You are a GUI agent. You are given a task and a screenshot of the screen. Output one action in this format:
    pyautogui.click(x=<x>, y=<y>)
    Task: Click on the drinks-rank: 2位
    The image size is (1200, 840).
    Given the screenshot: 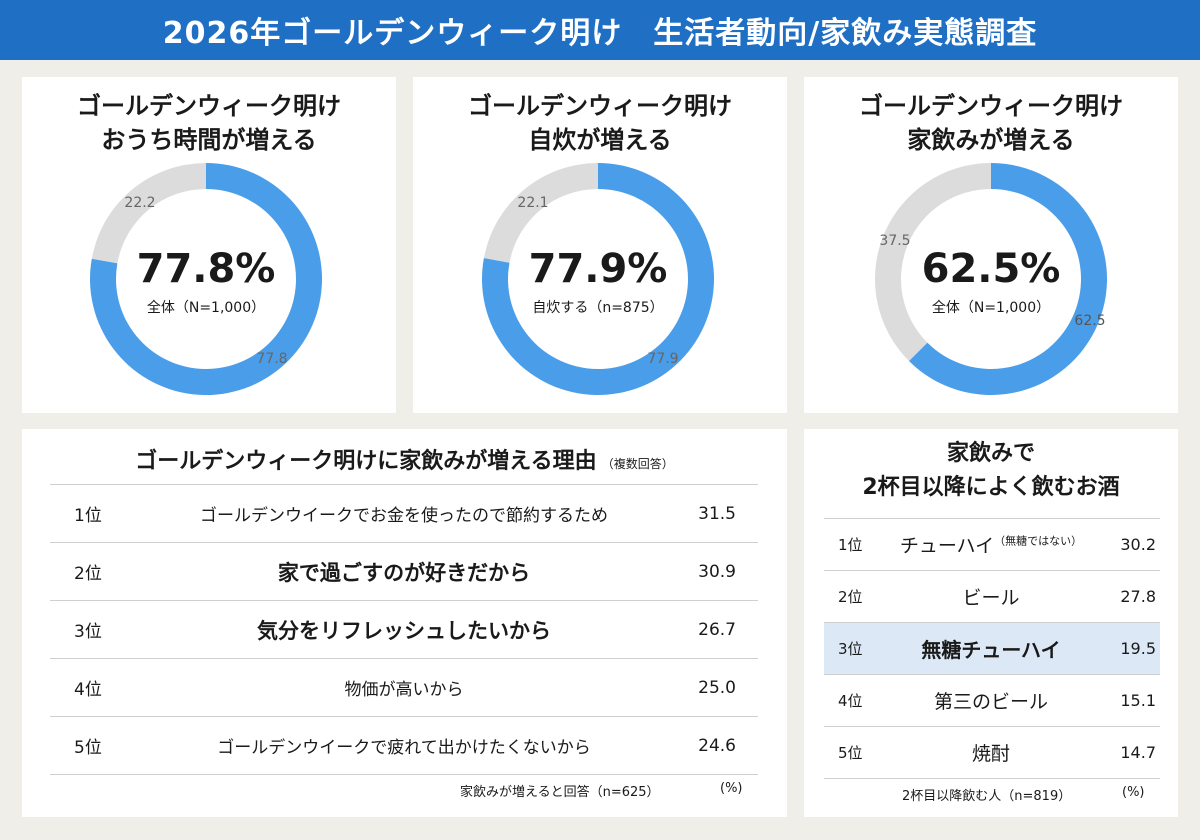 What is the action you would take?
    pyautogui.click(x=854, y=596)
    